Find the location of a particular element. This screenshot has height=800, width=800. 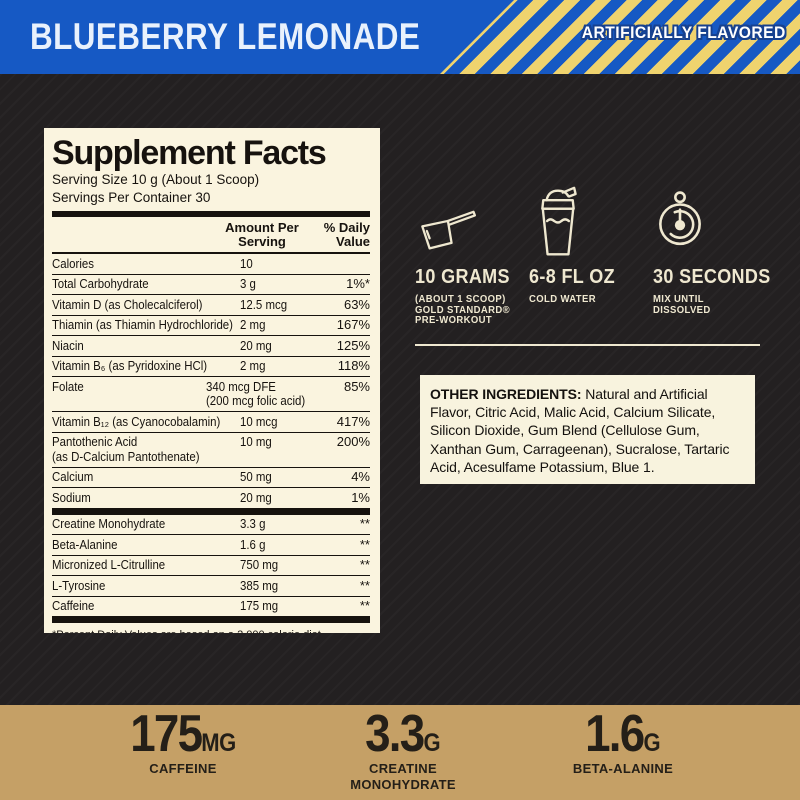

nutrient-name: Vitamin B₆ (as Pyridoxine HCl) is located at coordinates (130, 365).